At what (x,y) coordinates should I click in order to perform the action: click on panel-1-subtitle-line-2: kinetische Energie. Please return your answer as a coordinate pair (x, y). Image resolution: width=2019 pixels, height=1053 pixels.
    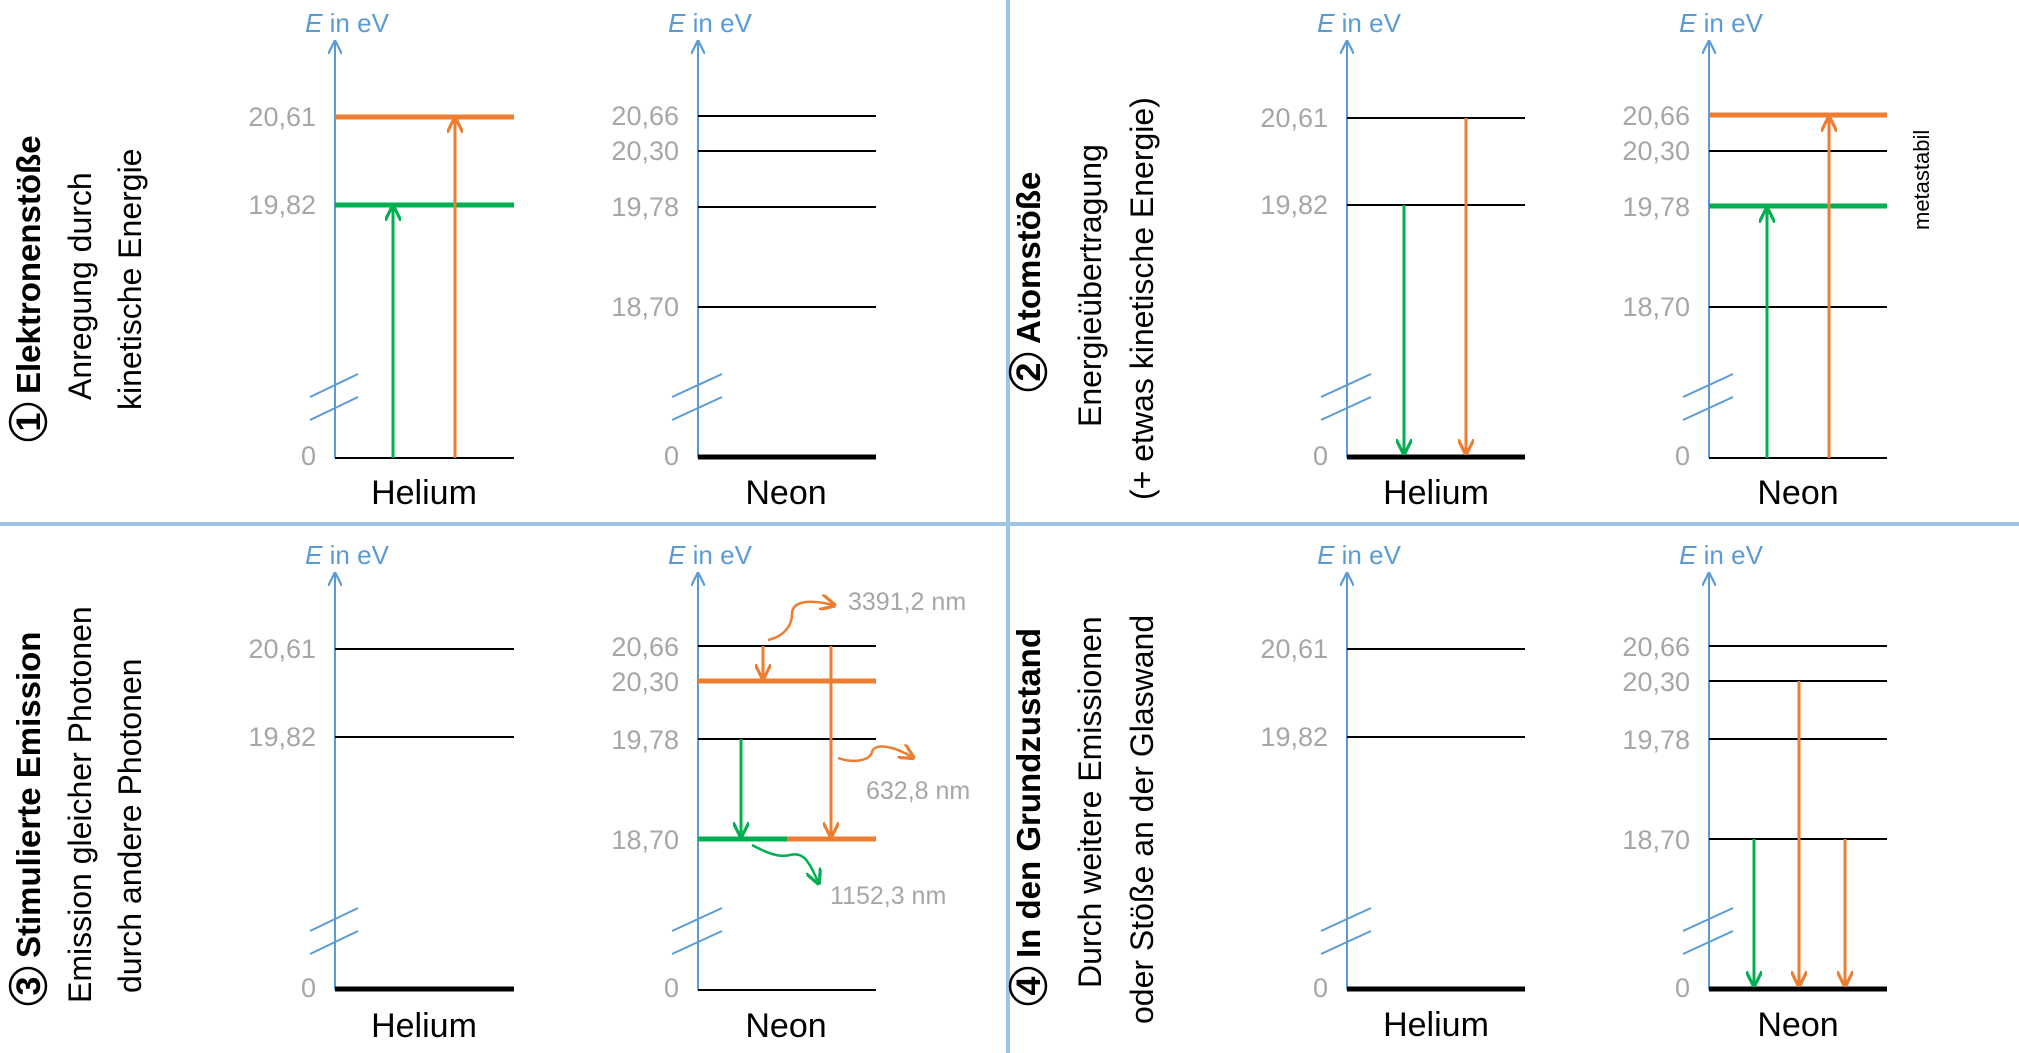
    Looking at the image, I should click on (130, 279).